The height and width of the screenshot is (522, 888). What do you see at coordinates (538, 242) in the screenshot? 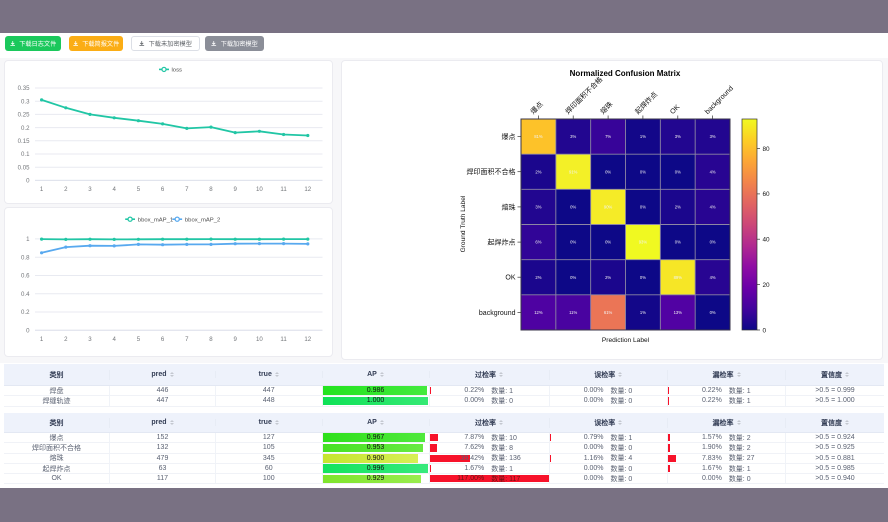
I see `svg-text: 6%` at bounding box center [538, 242].